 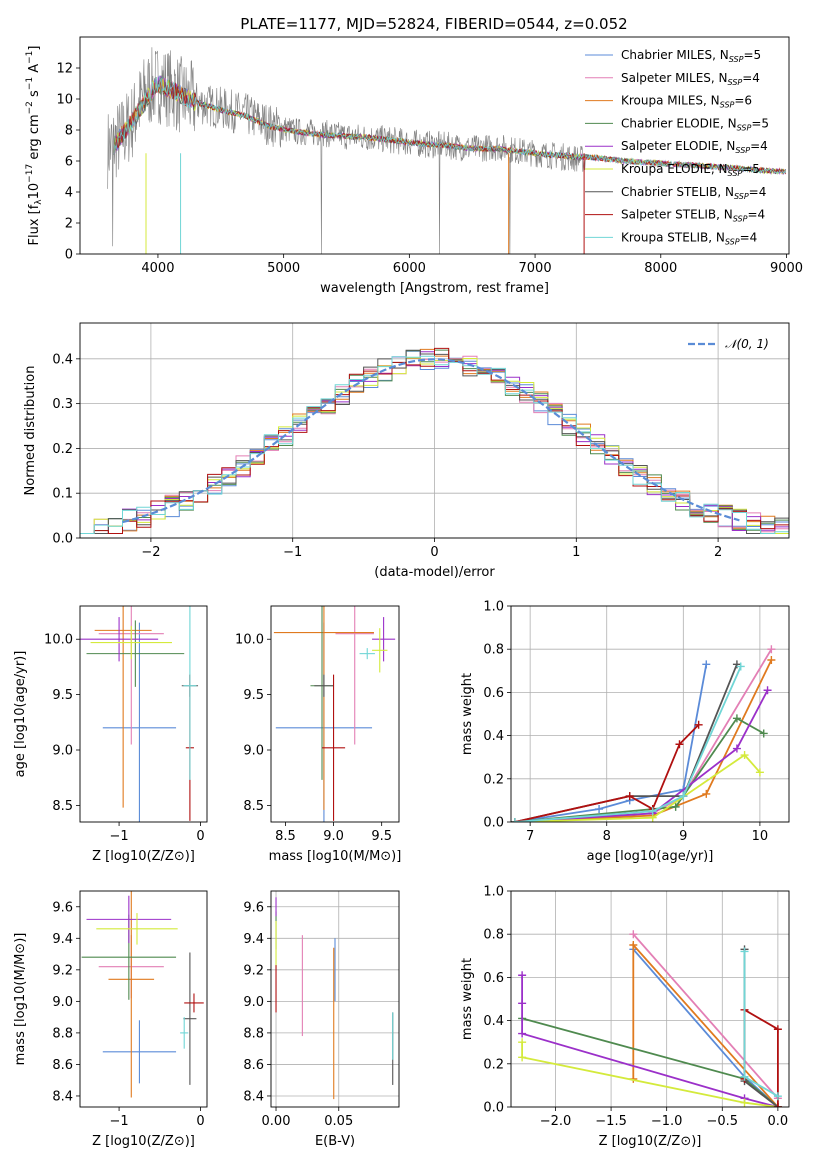 What do you see at coordinates (333, 836) in the screenshot?
I see `x-tick-label: 9.0` at bounding box center [333, 836].